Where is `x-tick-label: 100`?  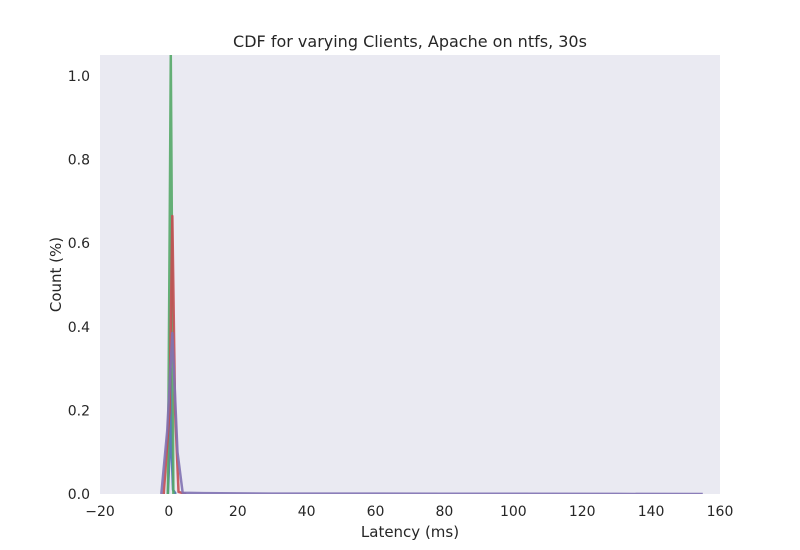
x-tick-label: 100 is located at coordinates (513, 512).